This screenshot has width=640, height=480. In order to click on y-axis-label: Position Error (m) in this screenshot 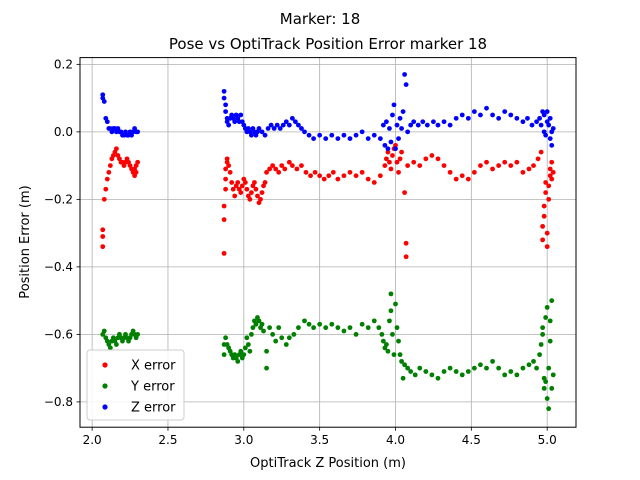, I will do `click(25, 241)`.